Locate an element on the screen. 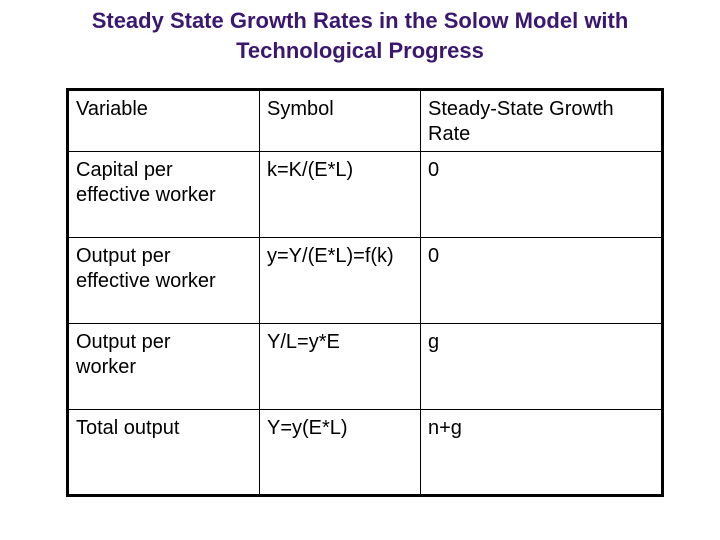 The width and height of the screenshot is (720, 540). cell-text: Variable is located at coordinates (112, 109).